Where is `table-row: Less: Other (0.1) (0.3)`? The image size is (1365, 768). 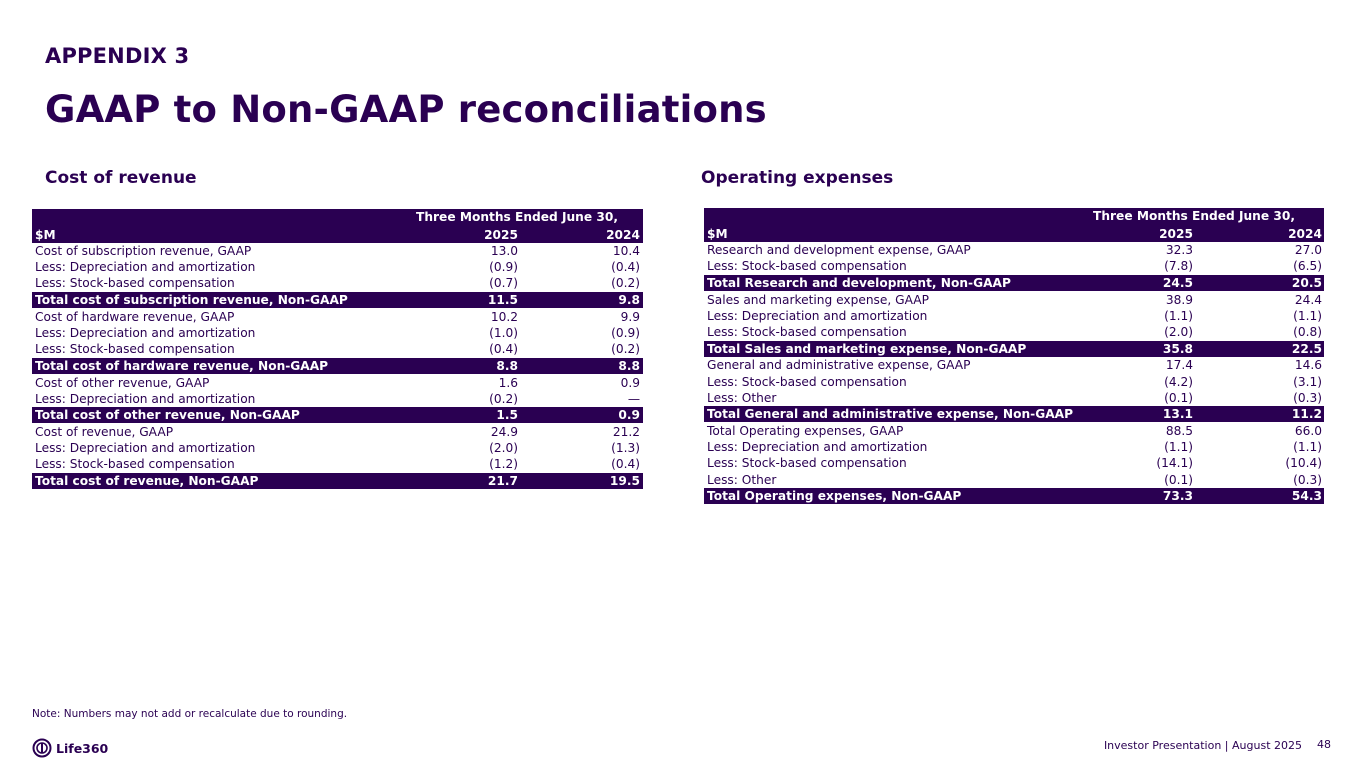
table-row: Less: Other (0.1) (0.3) is located at coordinates (1014, 398).